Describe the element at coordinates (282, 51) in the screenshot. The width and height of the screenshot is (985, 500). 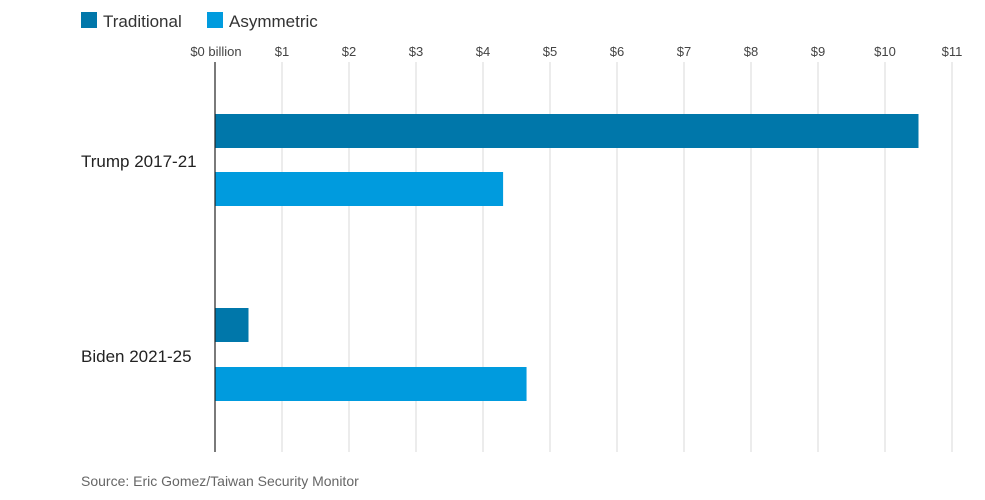
I see `x-tick-label: $1` at that location.